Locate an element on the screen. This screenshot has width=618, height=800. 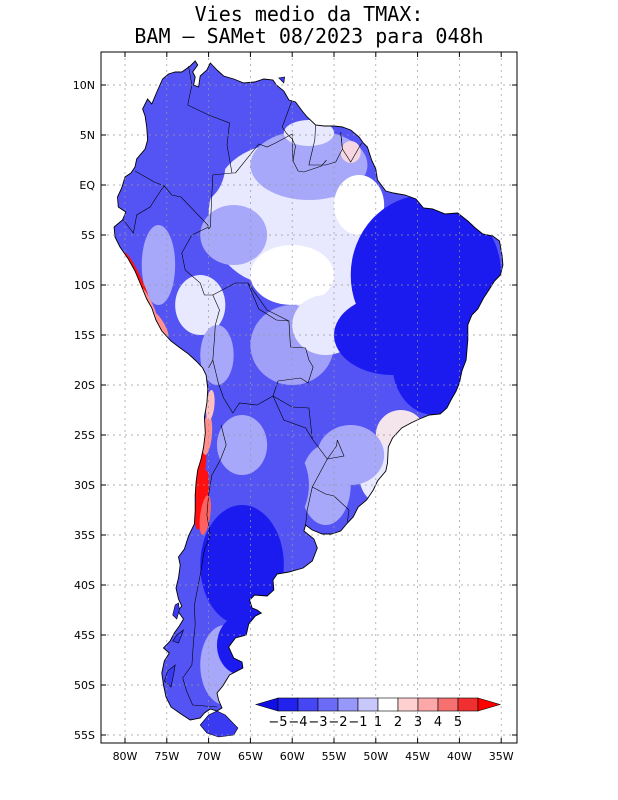
longitude-label: 50W is located at coordinates (375, 756).